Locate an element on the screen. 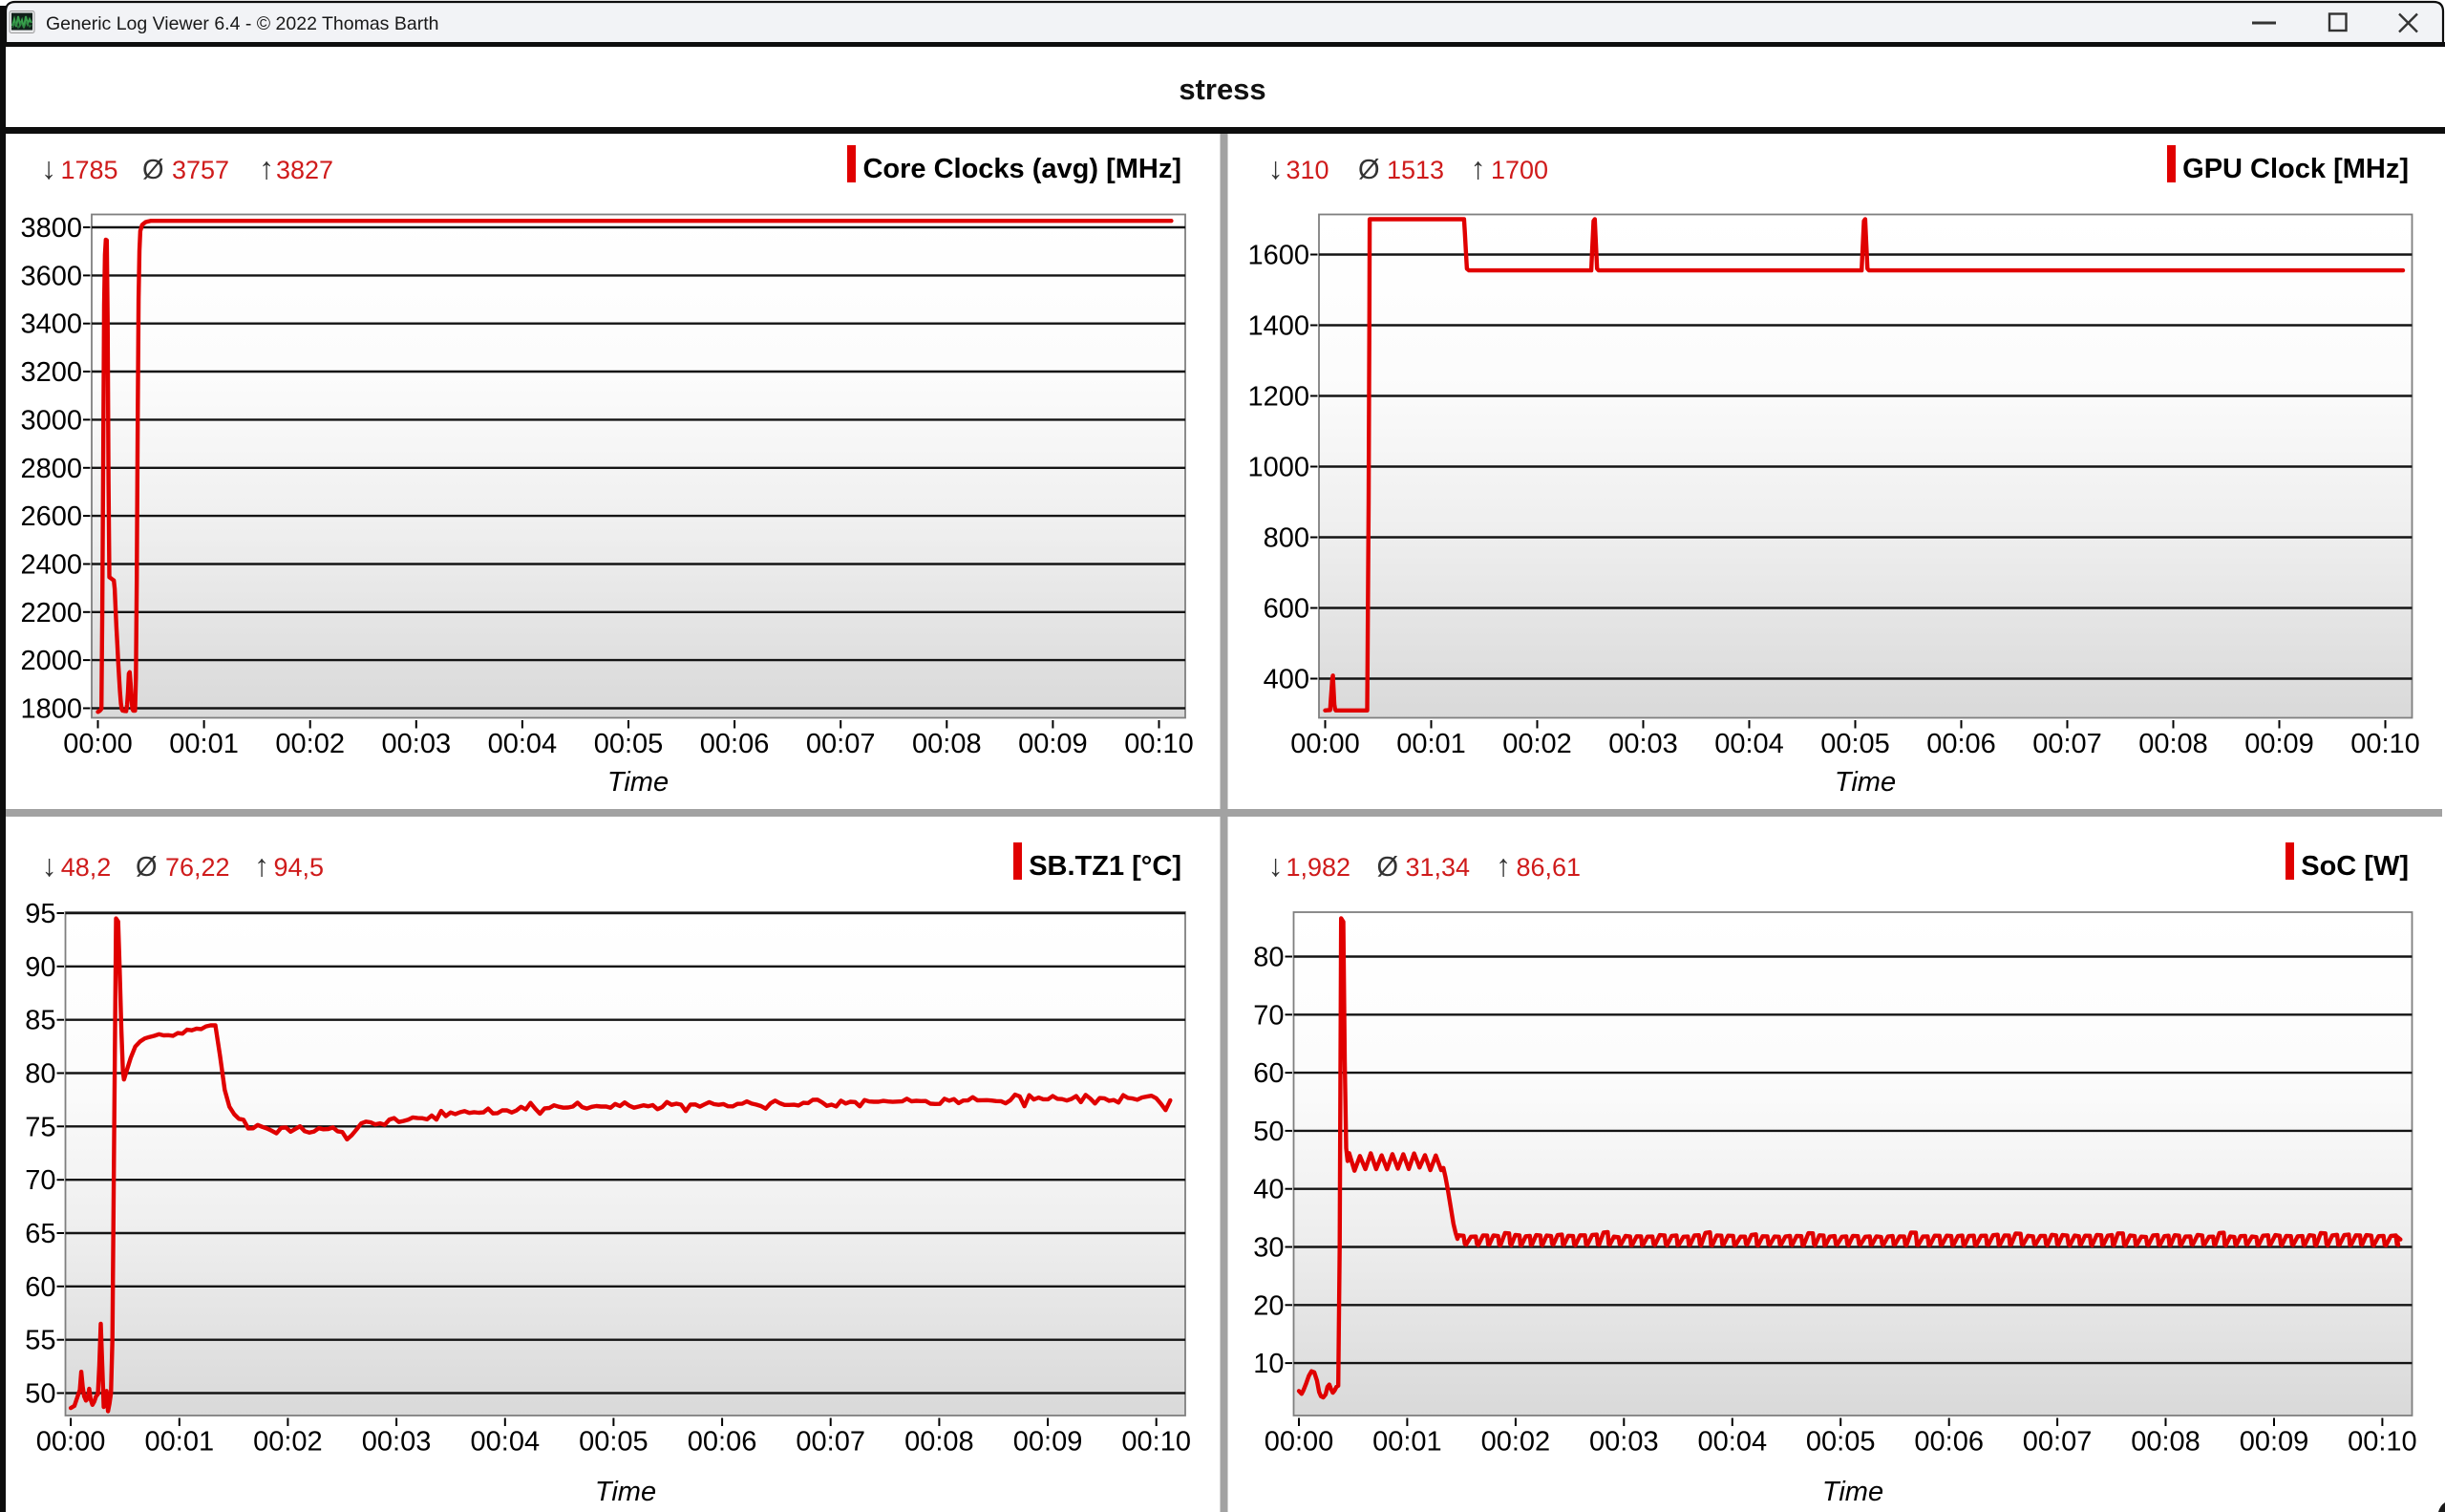 The image size is (2445, 1512). svg-text: 3000 is located at coordinates (51, 420).